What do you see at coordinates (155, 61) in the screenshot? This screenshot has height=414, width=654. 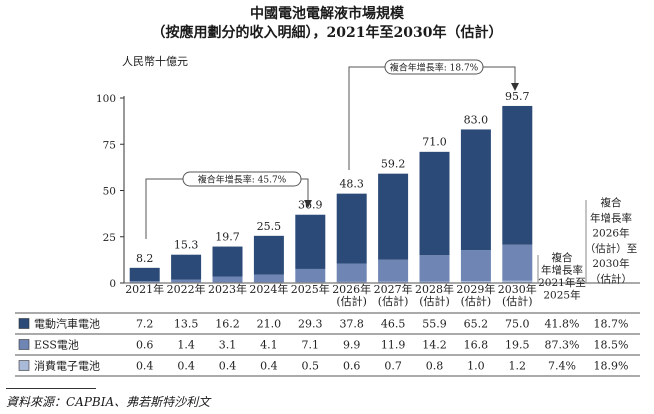 I see `y-axis-unit: 人民幣十億元` at bounding box center [155, 61].